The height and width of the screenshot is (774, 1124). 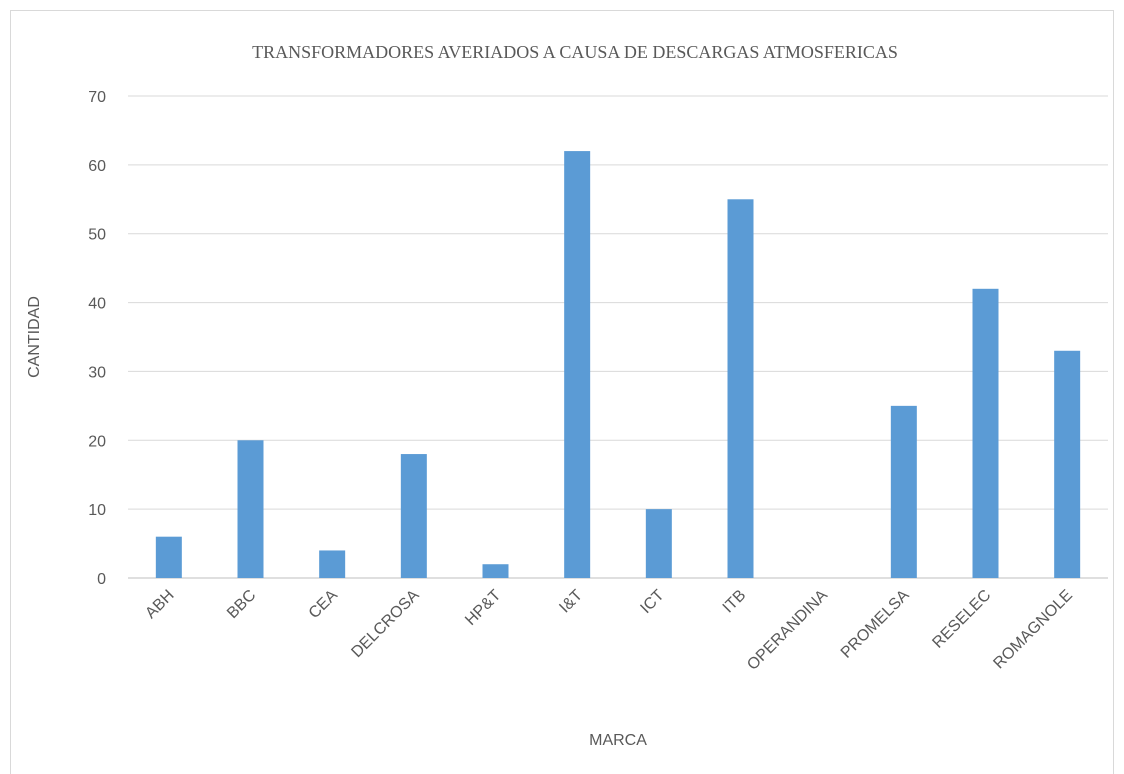 I want to click on y-axis-label: CANTIDAD, so click(x=34, y=337).